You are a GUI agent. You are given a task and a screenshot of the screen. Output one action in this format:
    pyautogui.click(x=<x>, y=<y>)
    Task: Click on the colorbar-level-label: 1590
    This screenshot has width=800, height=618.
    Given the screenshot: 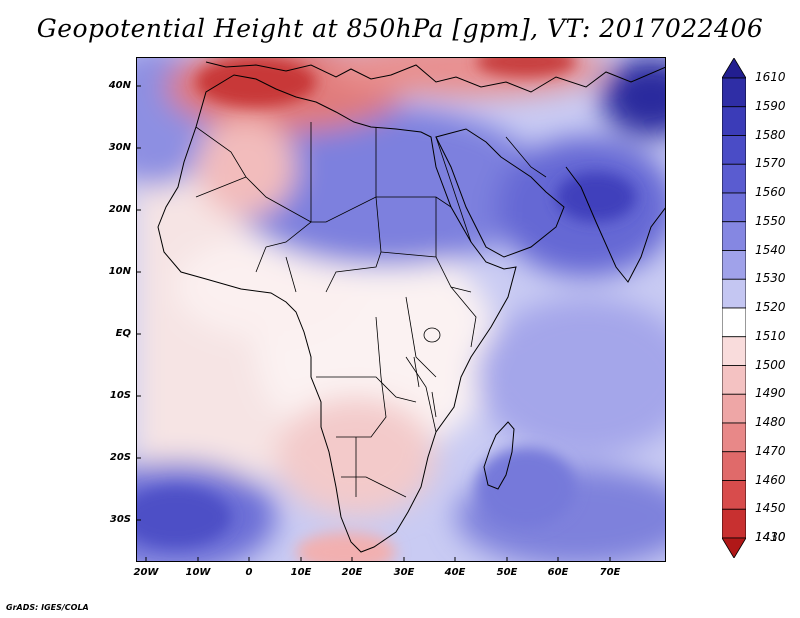 What is the action you would take?
    pyautogui.click(x=770, y=105)
    